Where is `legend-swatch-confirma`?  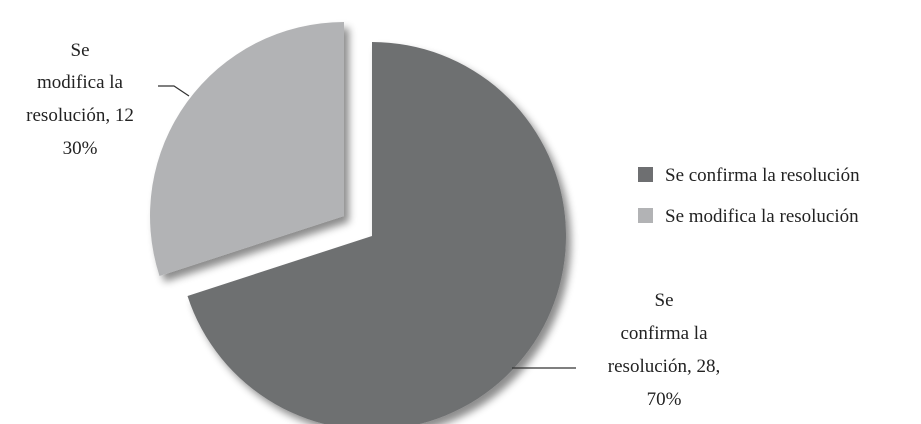
legend-swatch-confirma is located at coordinates (645, 174).